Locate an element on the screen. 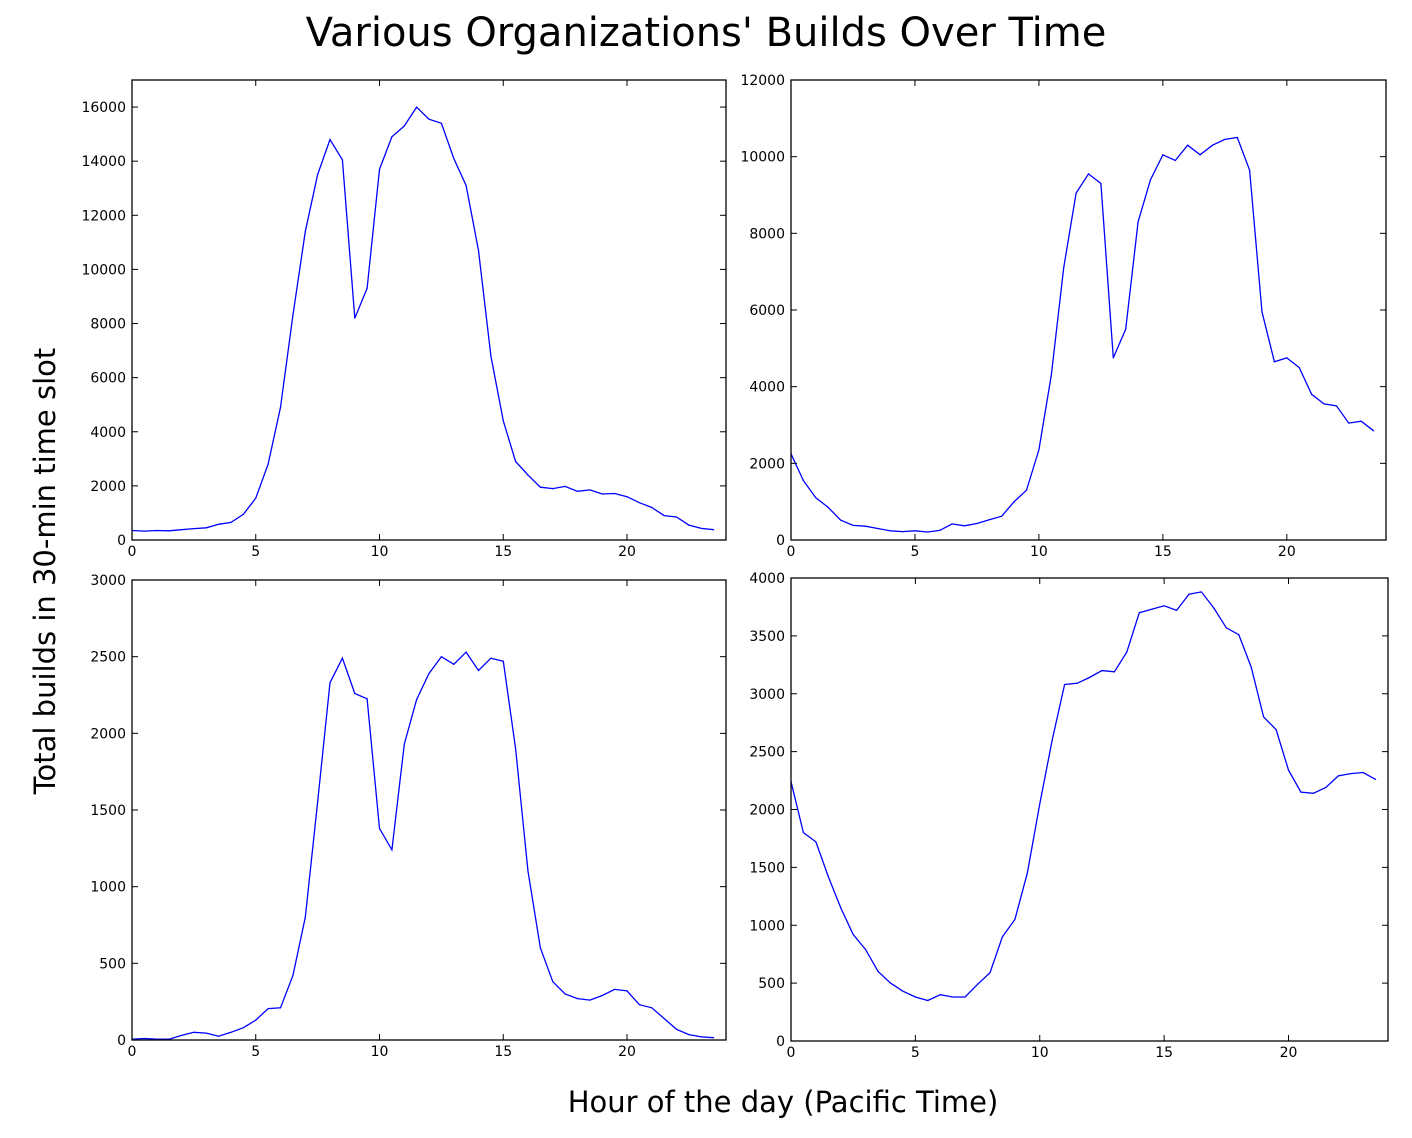  y-tick-label: 0 is located at coordinates (121, 1041).